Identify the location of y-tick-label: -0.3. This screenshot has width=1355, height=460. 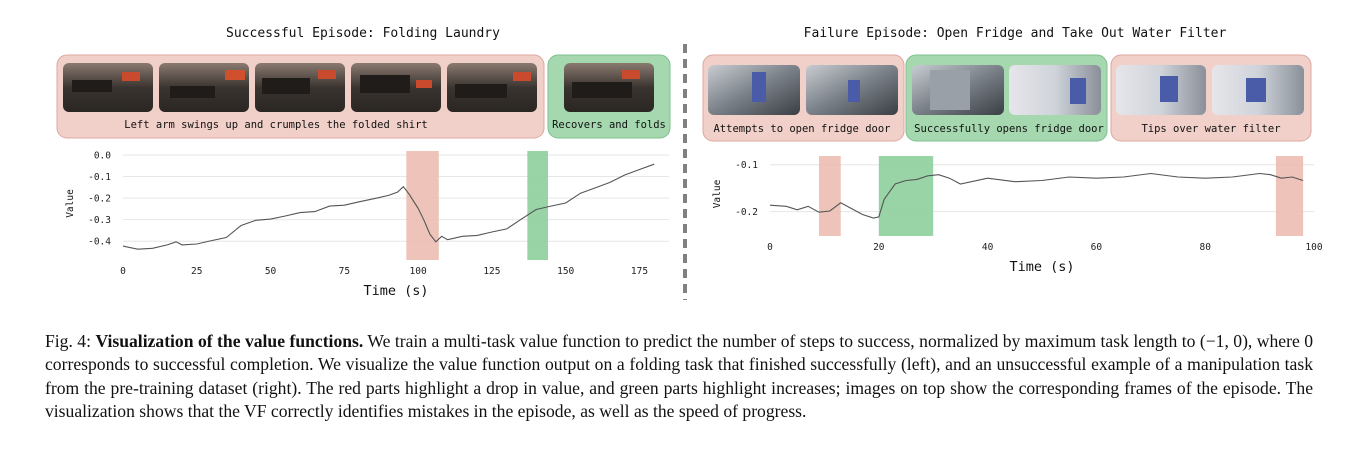
(99, 220).